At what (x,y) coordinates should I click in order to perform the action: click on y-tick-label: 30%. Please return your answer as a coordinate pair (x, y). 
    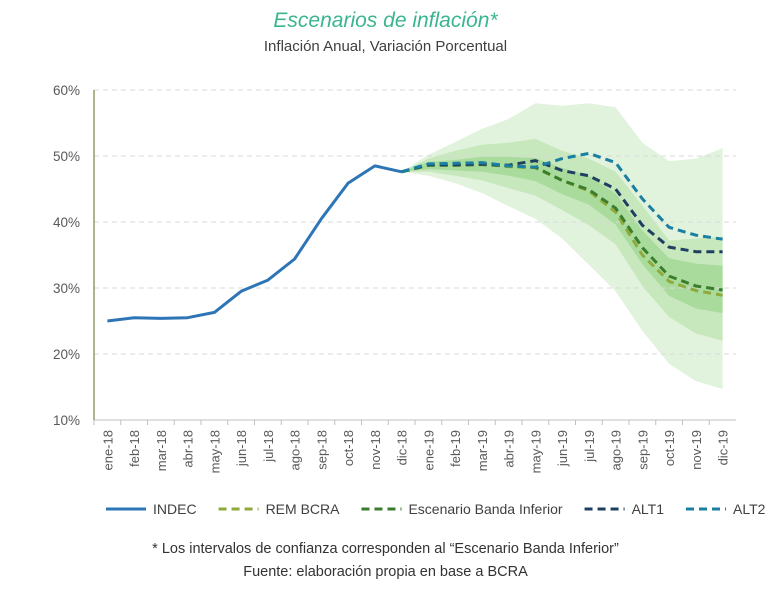
    Looking at the image, I should click on (66, 288).